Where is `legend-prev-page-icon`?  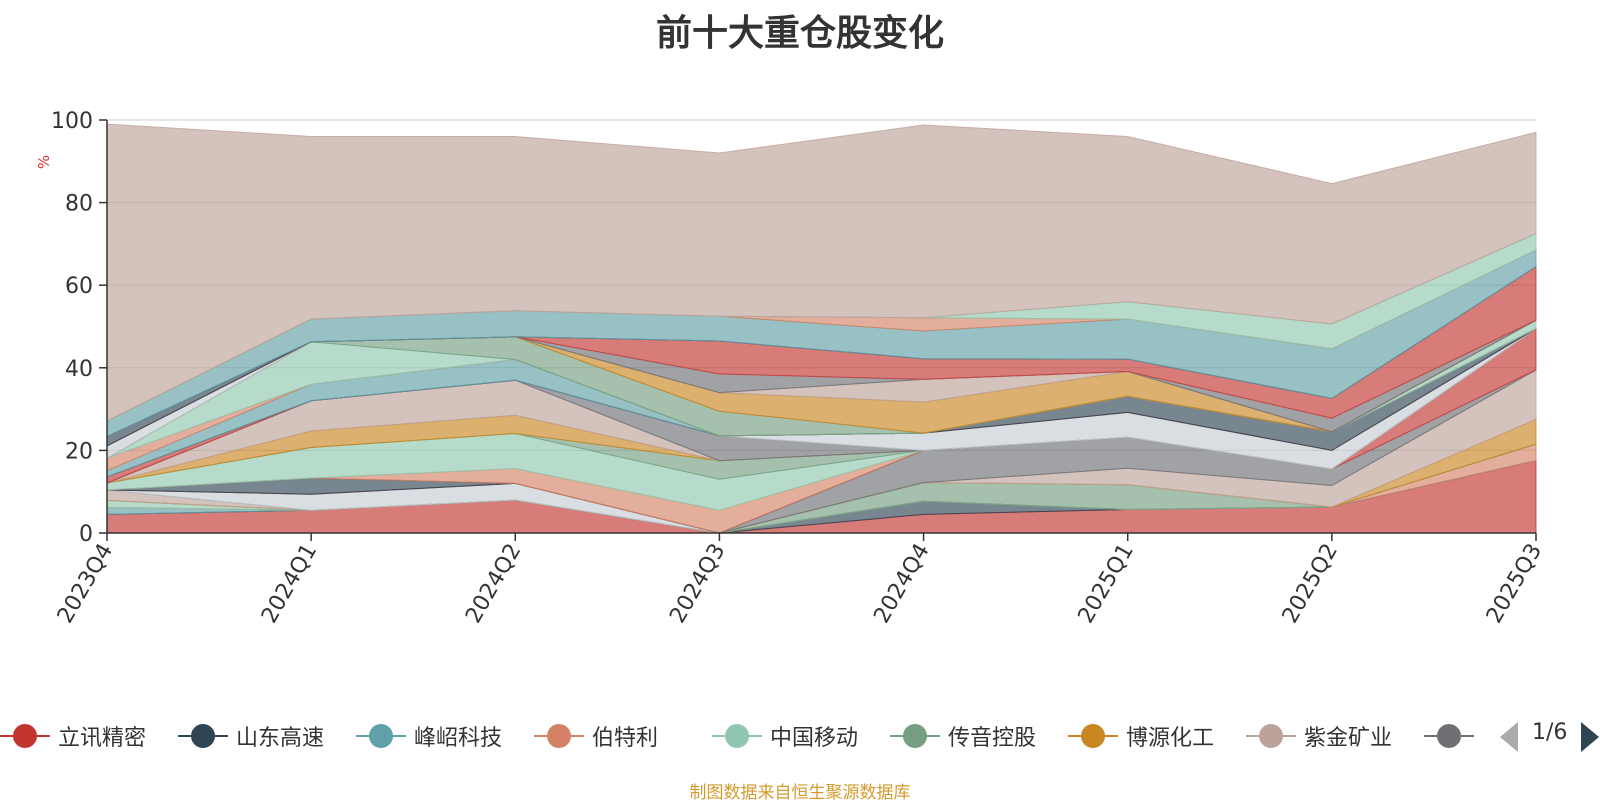
legend-prev-page-icon is located at coordinates (1509, 737).